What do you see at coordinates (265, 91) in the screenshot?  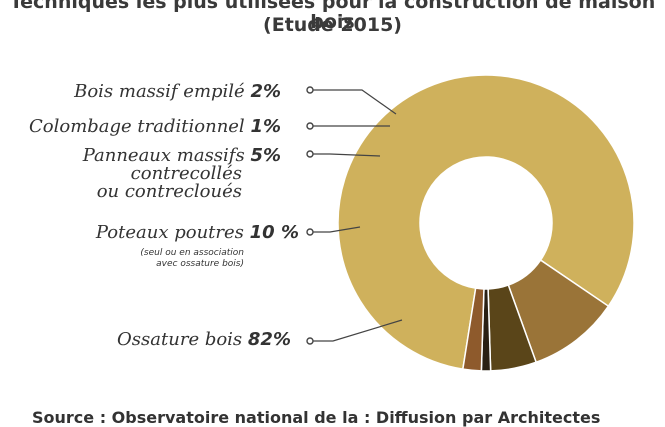 I see `value-bois-massif-empile: 2%` at bounding box center [265, 91].